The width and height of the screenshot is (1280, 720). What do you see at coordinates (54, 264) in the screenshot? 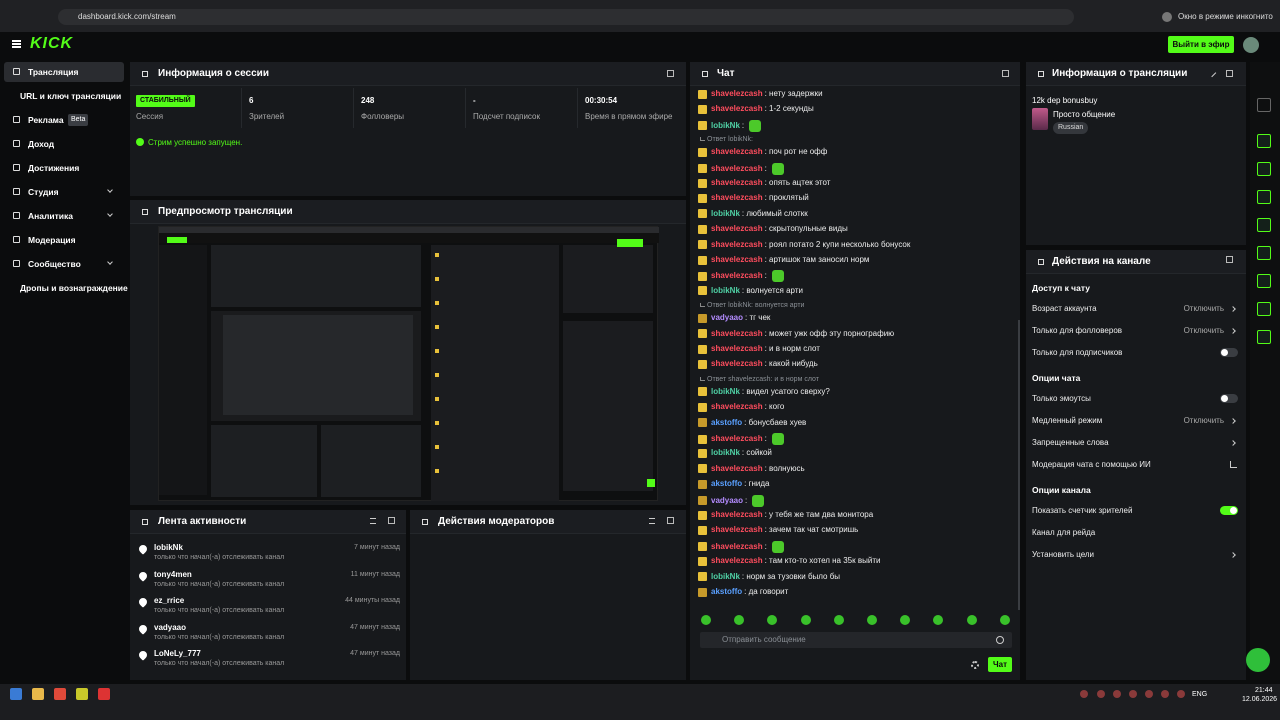
I see `sidebar-item: Сообщество` at bounding box center [54, 264].